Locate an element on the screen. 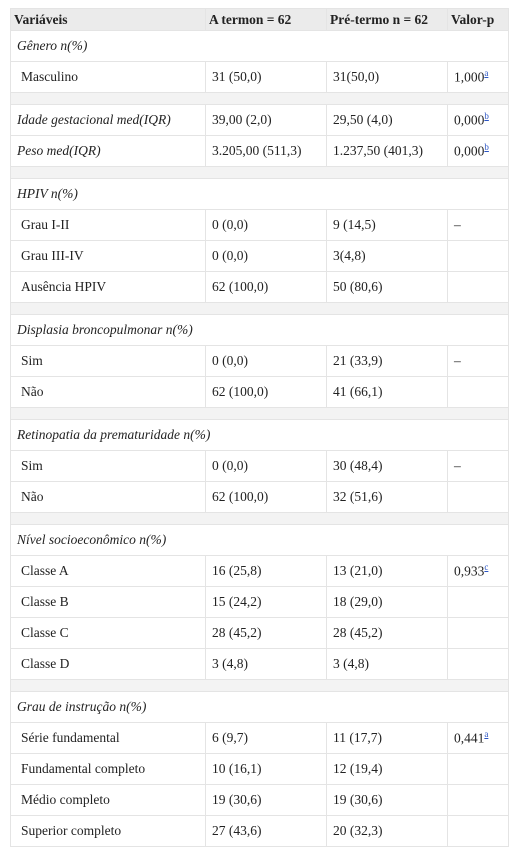 Image resolution: width=519 pixels, height=847 pixels. row-label: Sim is located at coordinates (108, 466).